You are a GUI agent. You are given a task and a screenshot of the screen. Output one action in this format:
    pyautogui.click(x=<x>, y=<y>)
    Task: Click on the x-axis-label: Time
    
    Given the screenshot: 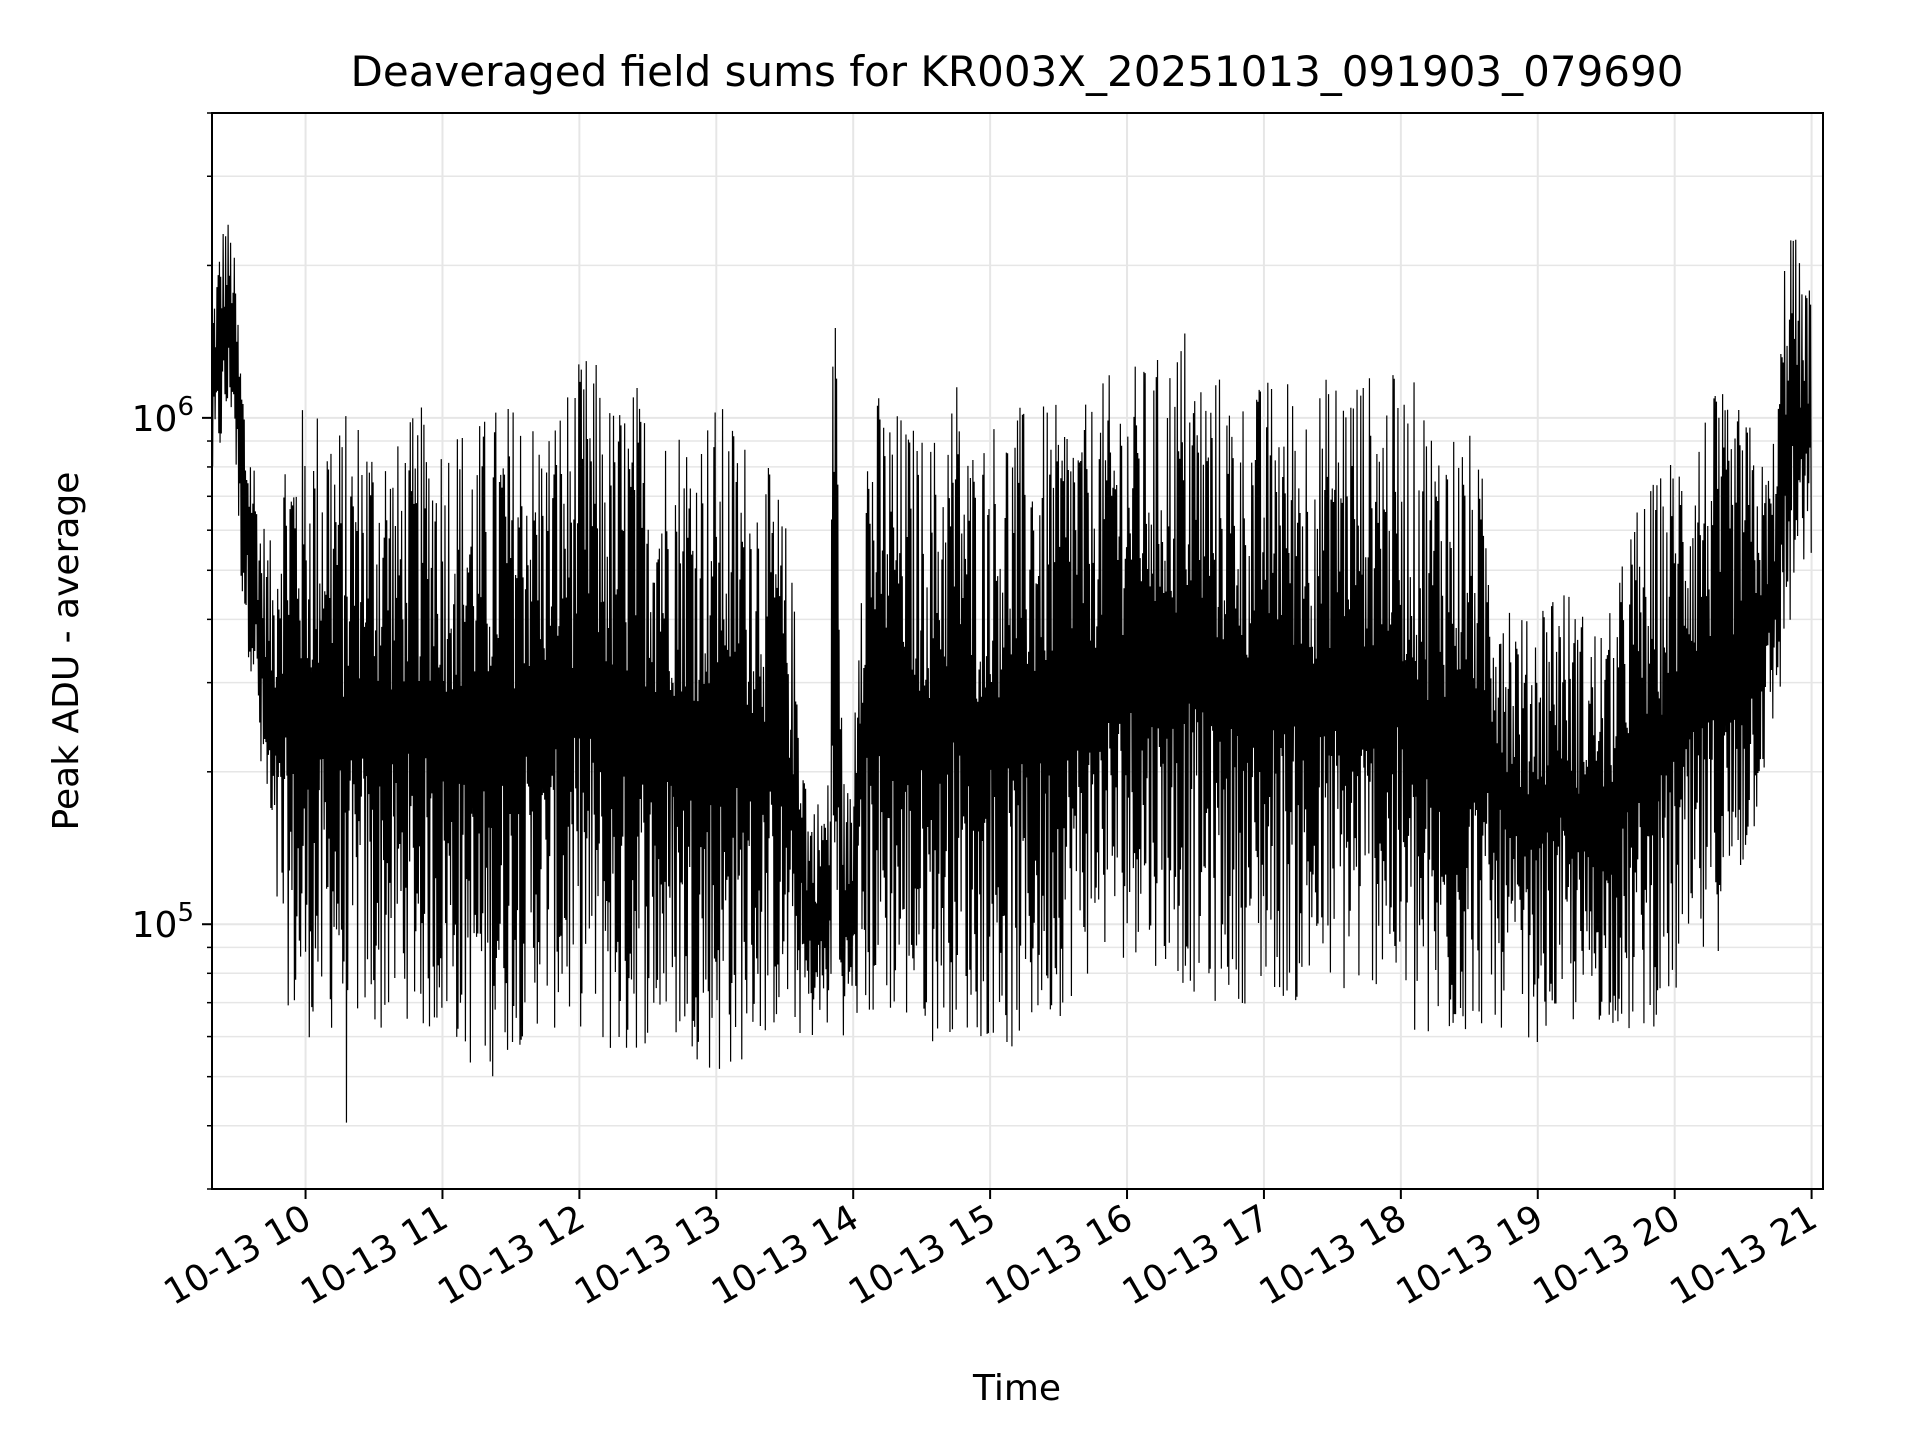 What is the action you would take?
    pyautogui.click(x=1016, y=1388)
    